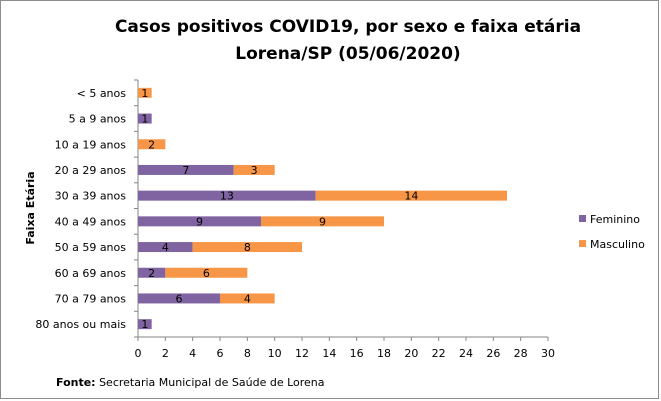  I want to click on data-label-masculino-10-a-19-anos: 2, so click(151, 144).